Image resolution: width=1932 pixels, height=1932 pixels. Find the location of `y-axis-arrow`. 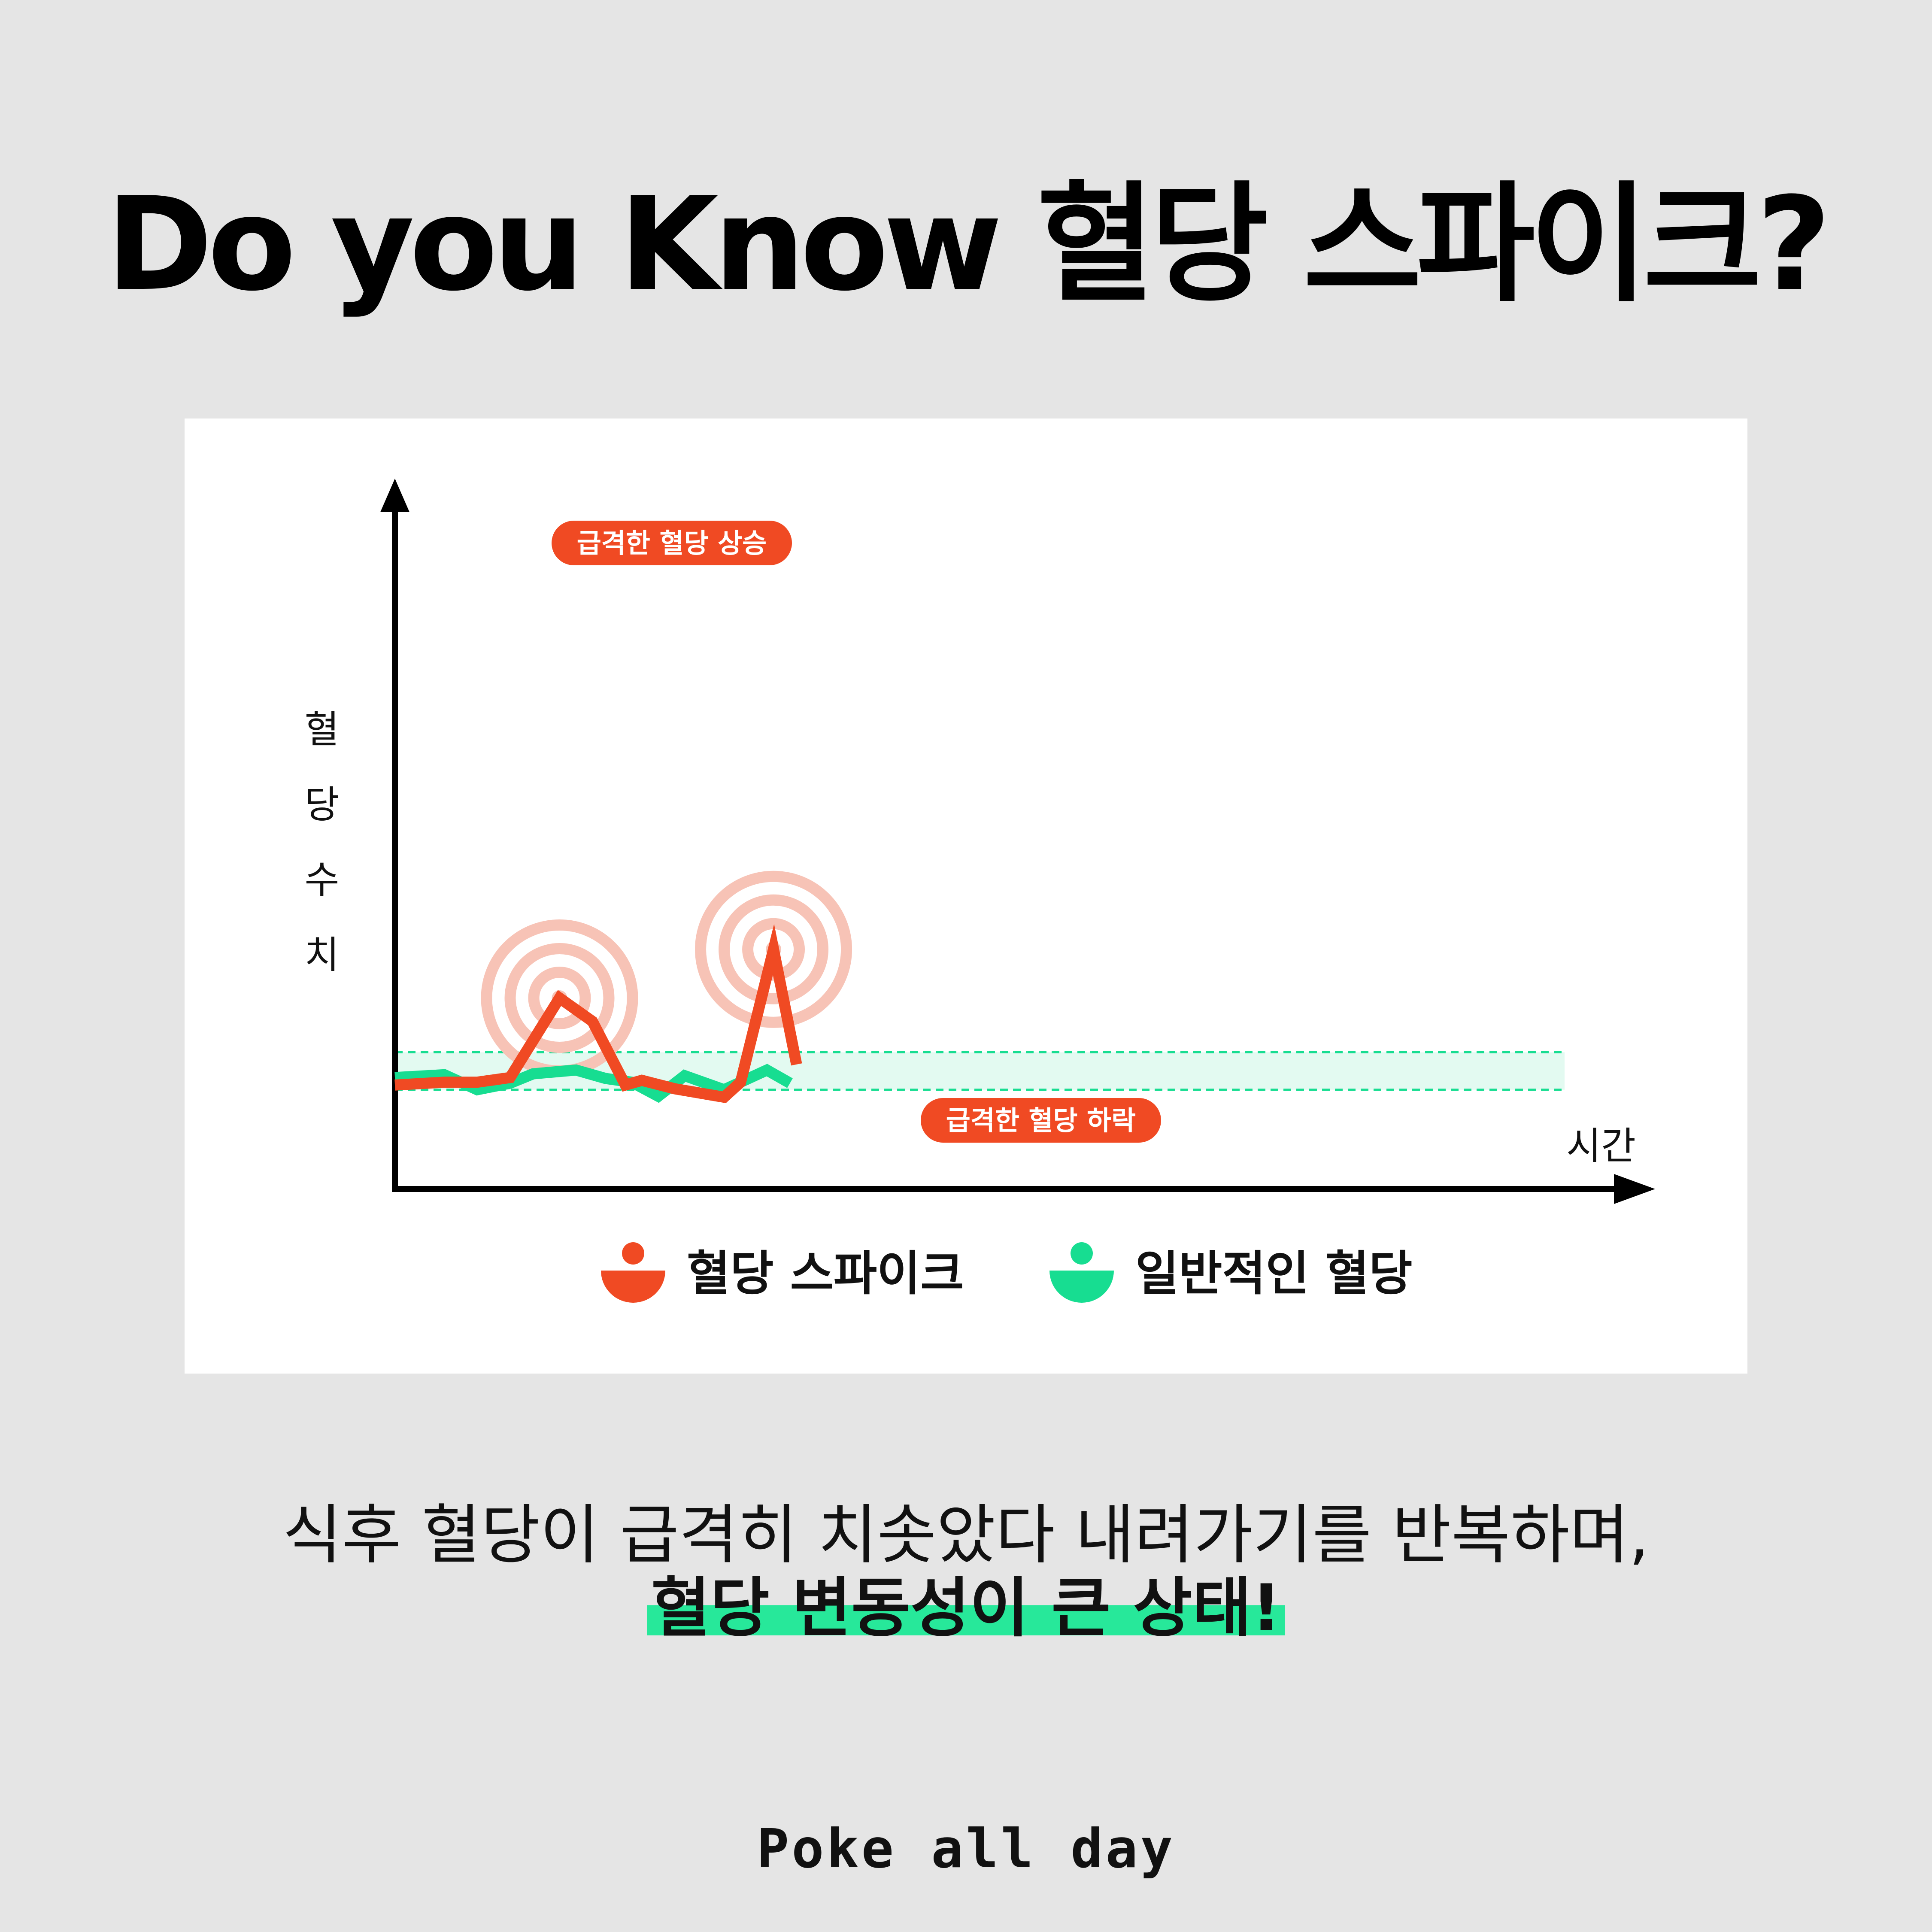

y-axis-arrow is located at coordinates (394, 495).